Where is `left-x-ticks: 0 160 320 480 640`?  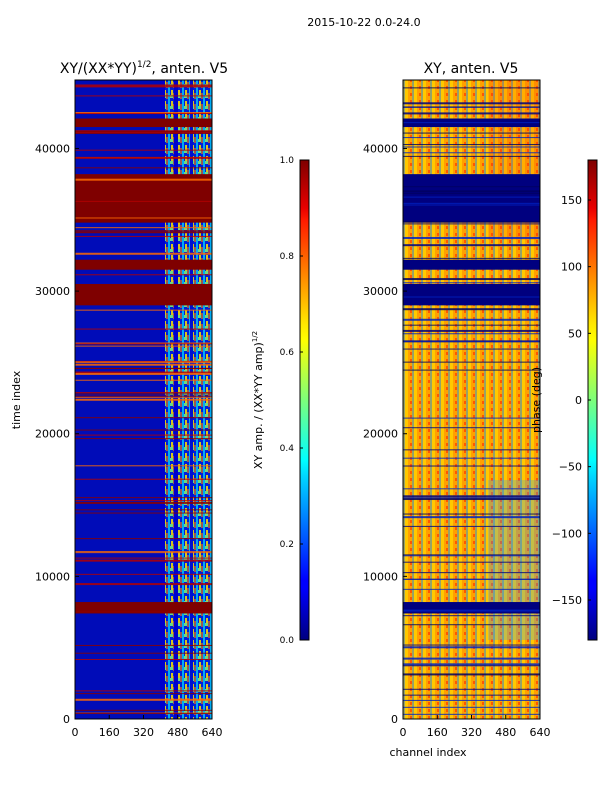
left-x-ticks: 0 160 320 480 640 is located at coordinates (147, 727).